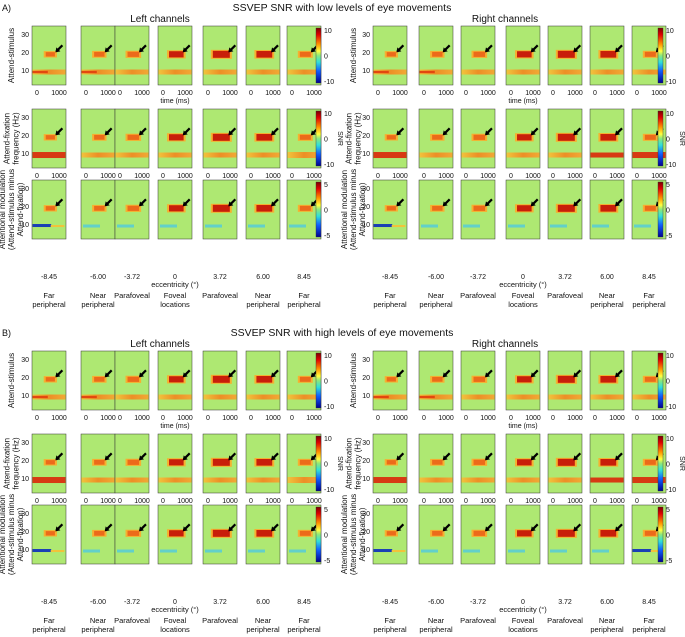  I want to click on eccentricity-value: 8.45, so click(649, 602).